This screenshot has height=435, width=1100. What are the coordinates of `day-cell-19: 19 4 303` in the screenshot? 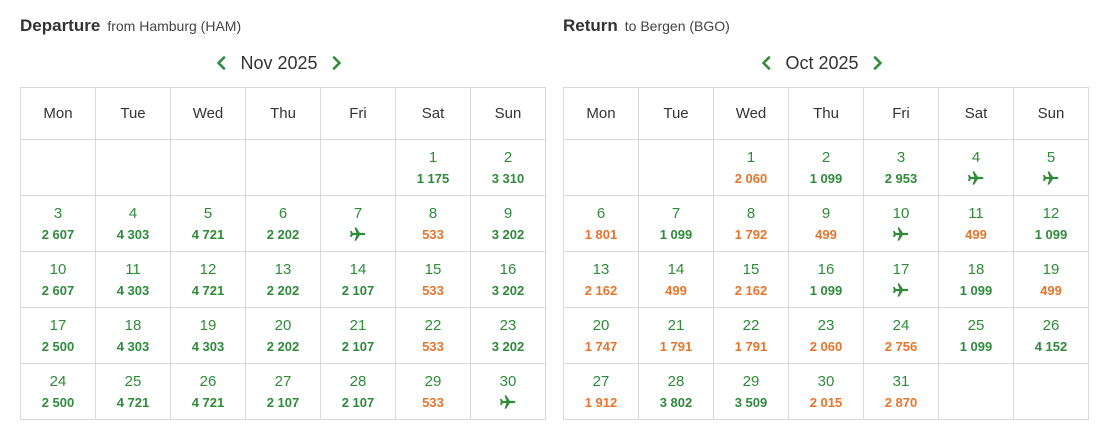 It's located at (208, 335).